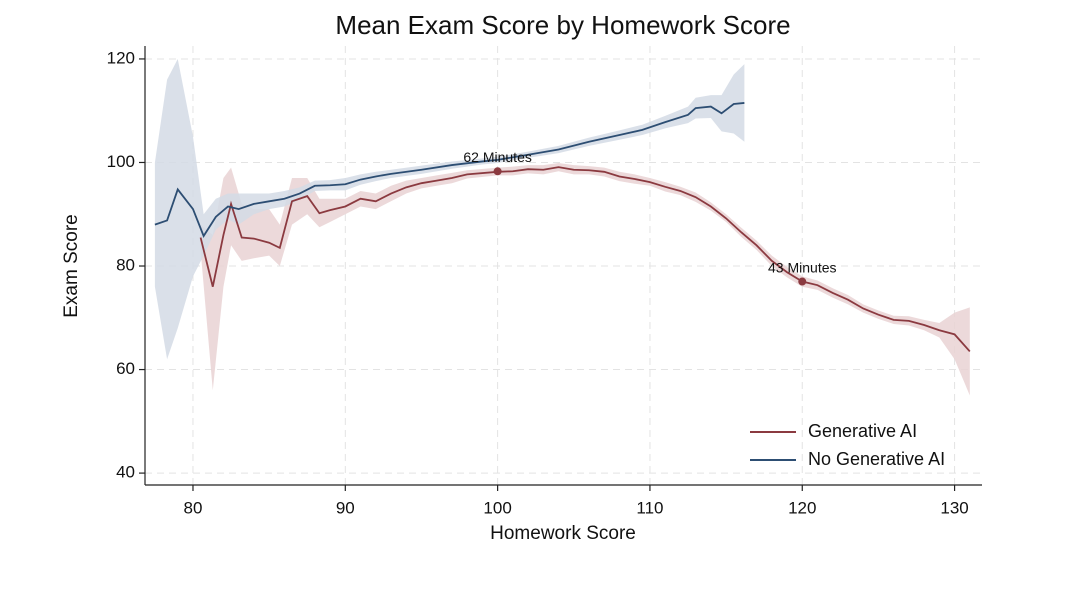  I want to click on y-tick-label: 40, so click(125, 472).